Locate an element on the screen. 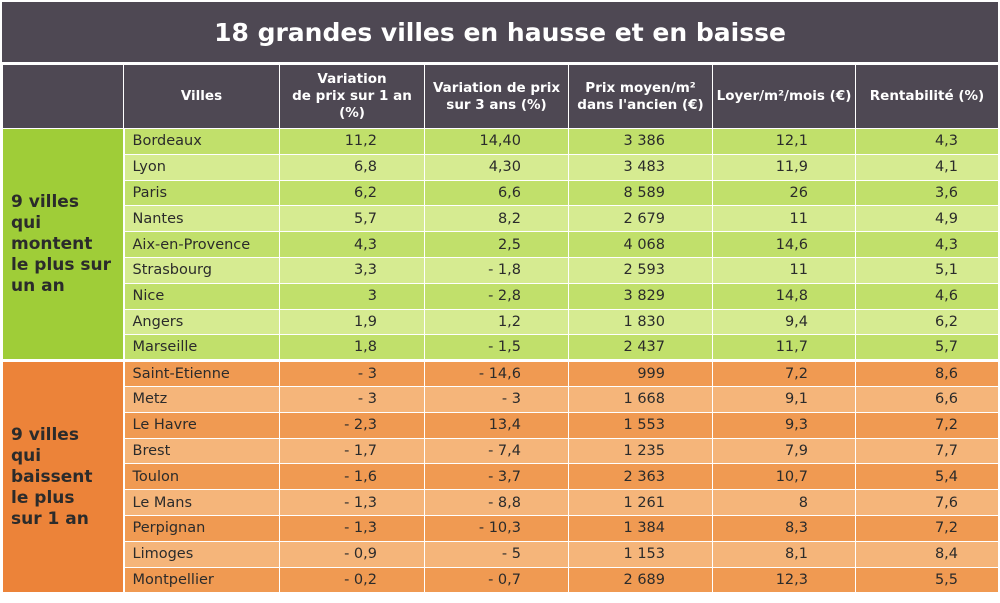 This screenshot has width=1000, height=603. cell-ville: Limoges is located at coordinates (201, 554).